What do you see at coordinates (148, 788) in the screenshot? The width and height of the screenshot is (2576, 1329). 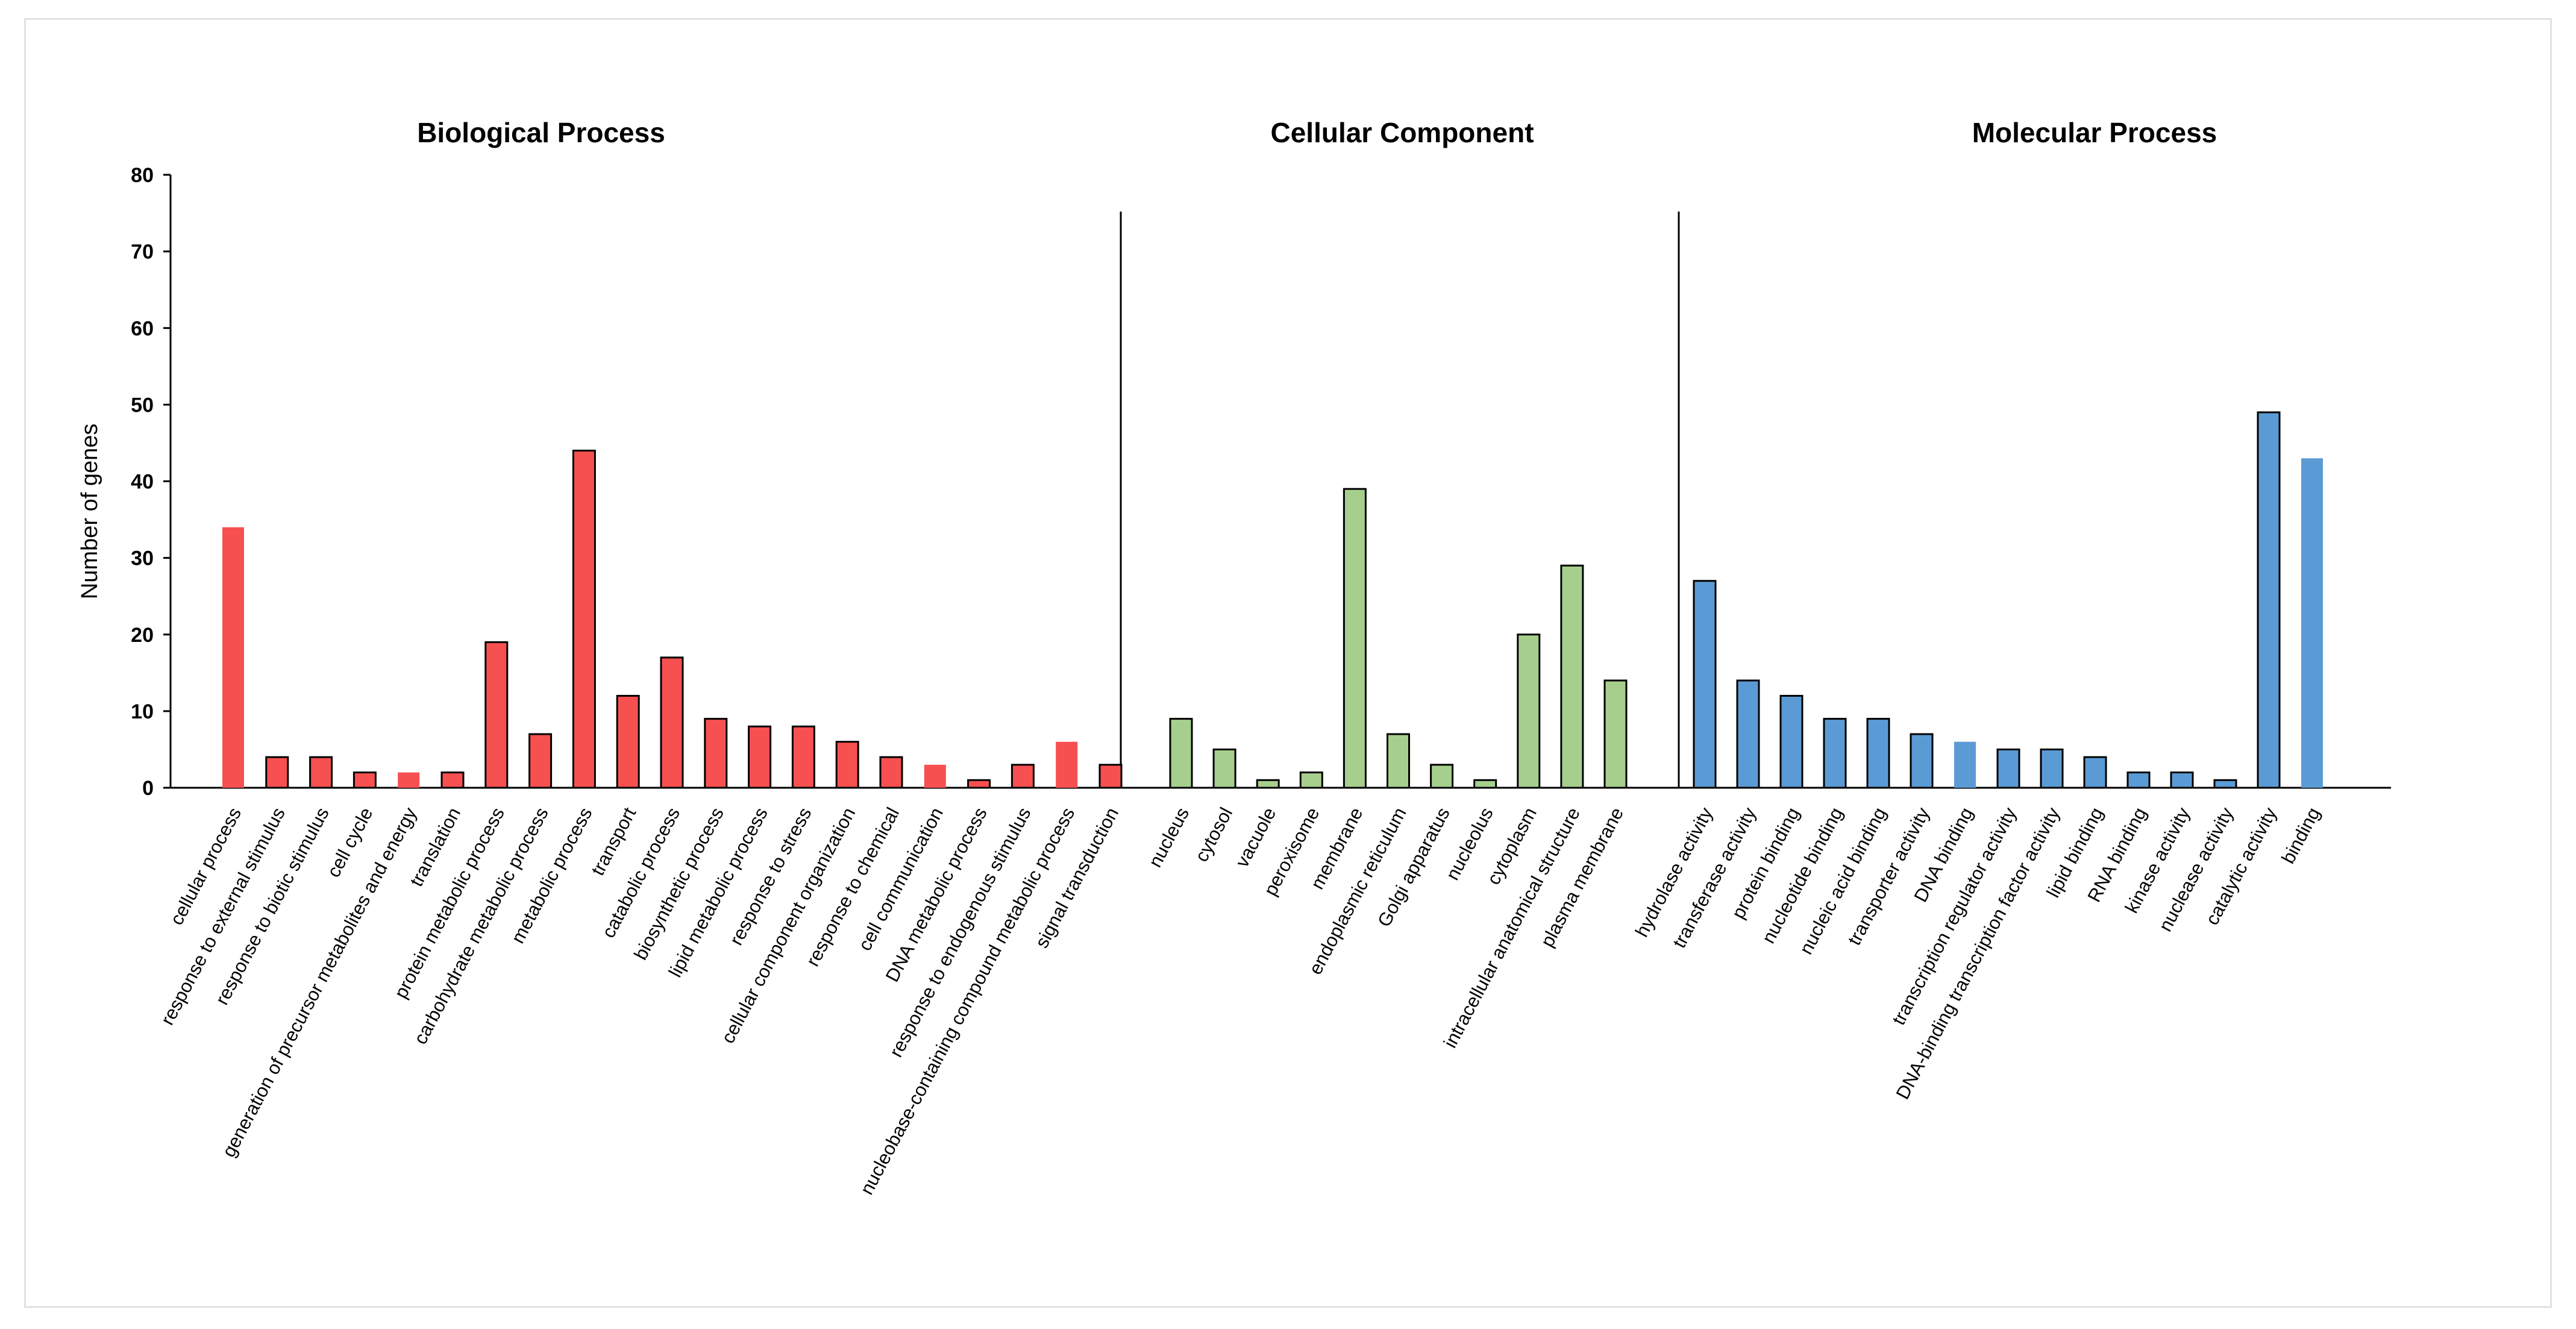 I see `y-tick-label: 0` at bounding box center [148, 788].